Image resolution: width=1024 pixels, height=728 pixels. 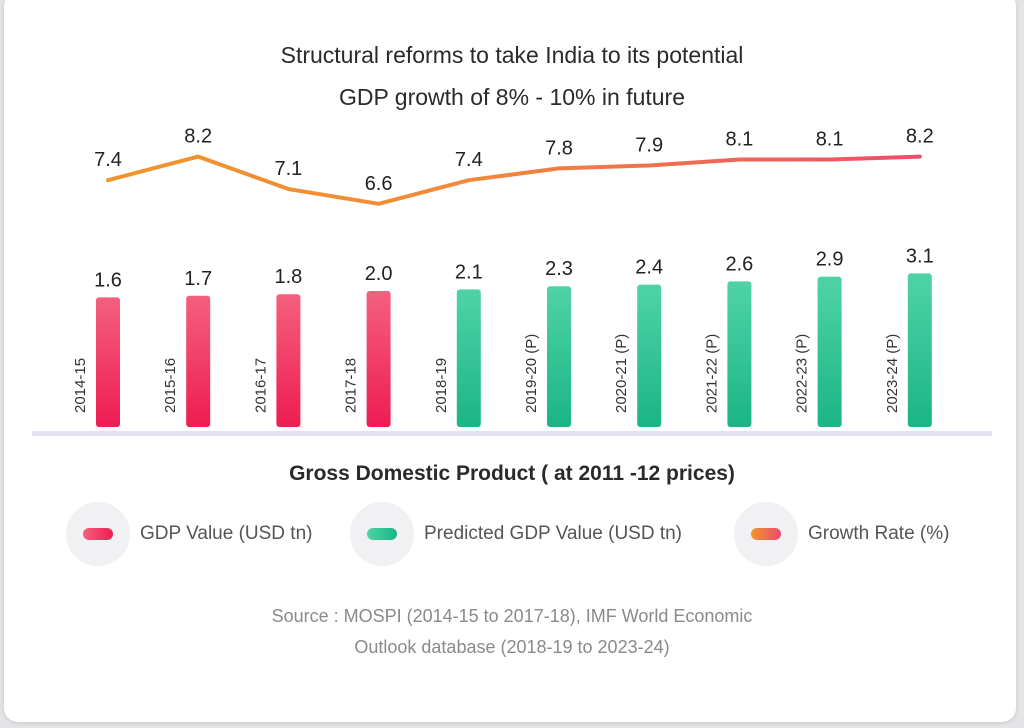 What do you see at coordinates (553, 533) in the screenshot?
I see `legend-label: Predicted GDP Value (USD tn)` at bounding box center [553, 533].